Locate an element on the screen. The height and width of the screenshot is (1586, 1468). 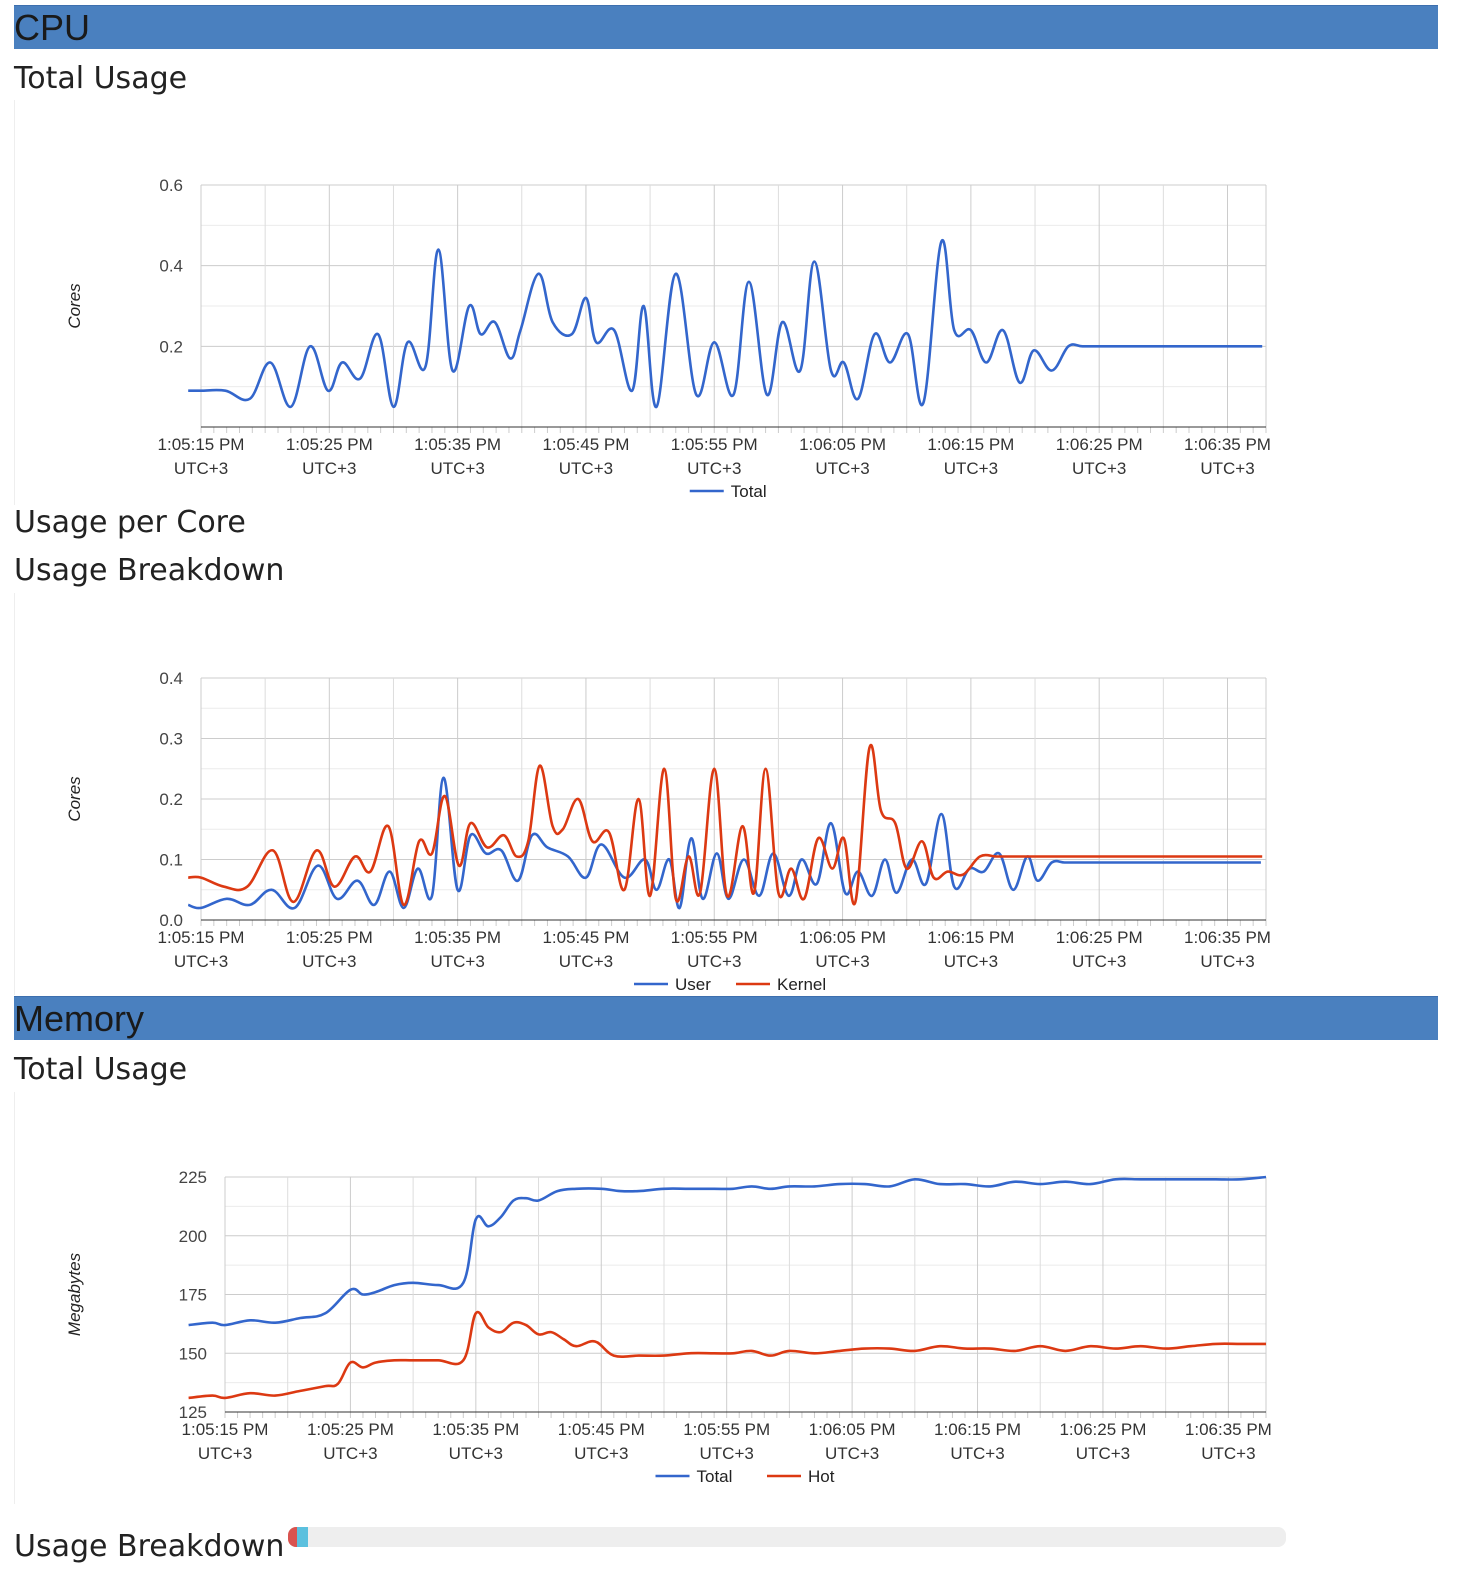
y-tick-label: 0.1 is located at coordinates (171, 860).